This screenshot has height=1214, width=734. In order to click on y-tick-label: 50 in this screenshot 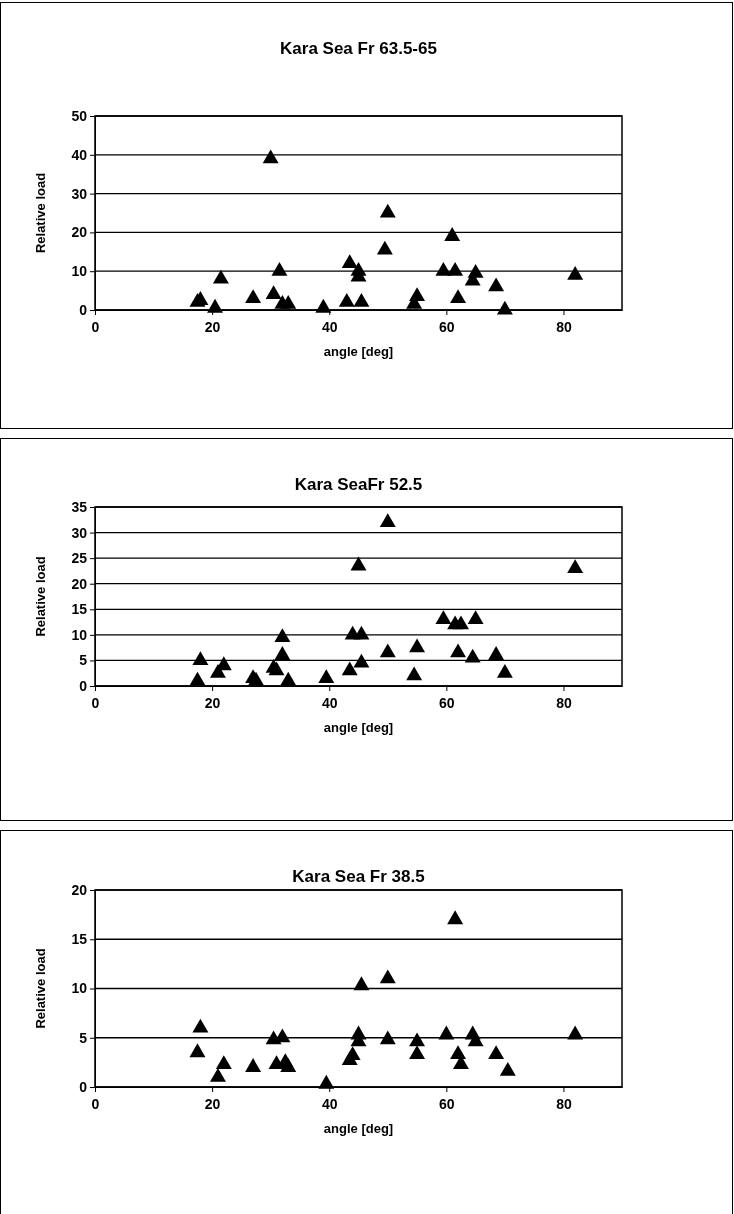, I will do `click(79, 115)`.